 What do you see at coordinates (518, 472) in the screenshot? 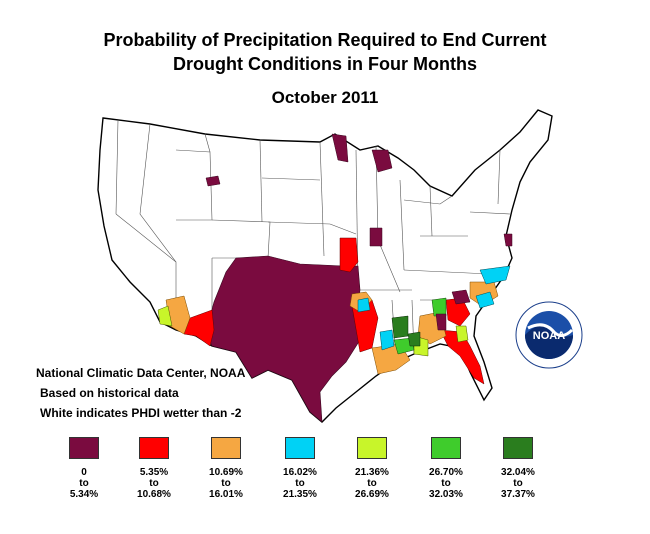
I see `legend-range-from: 32.04%` at bounding box center [518, 472].